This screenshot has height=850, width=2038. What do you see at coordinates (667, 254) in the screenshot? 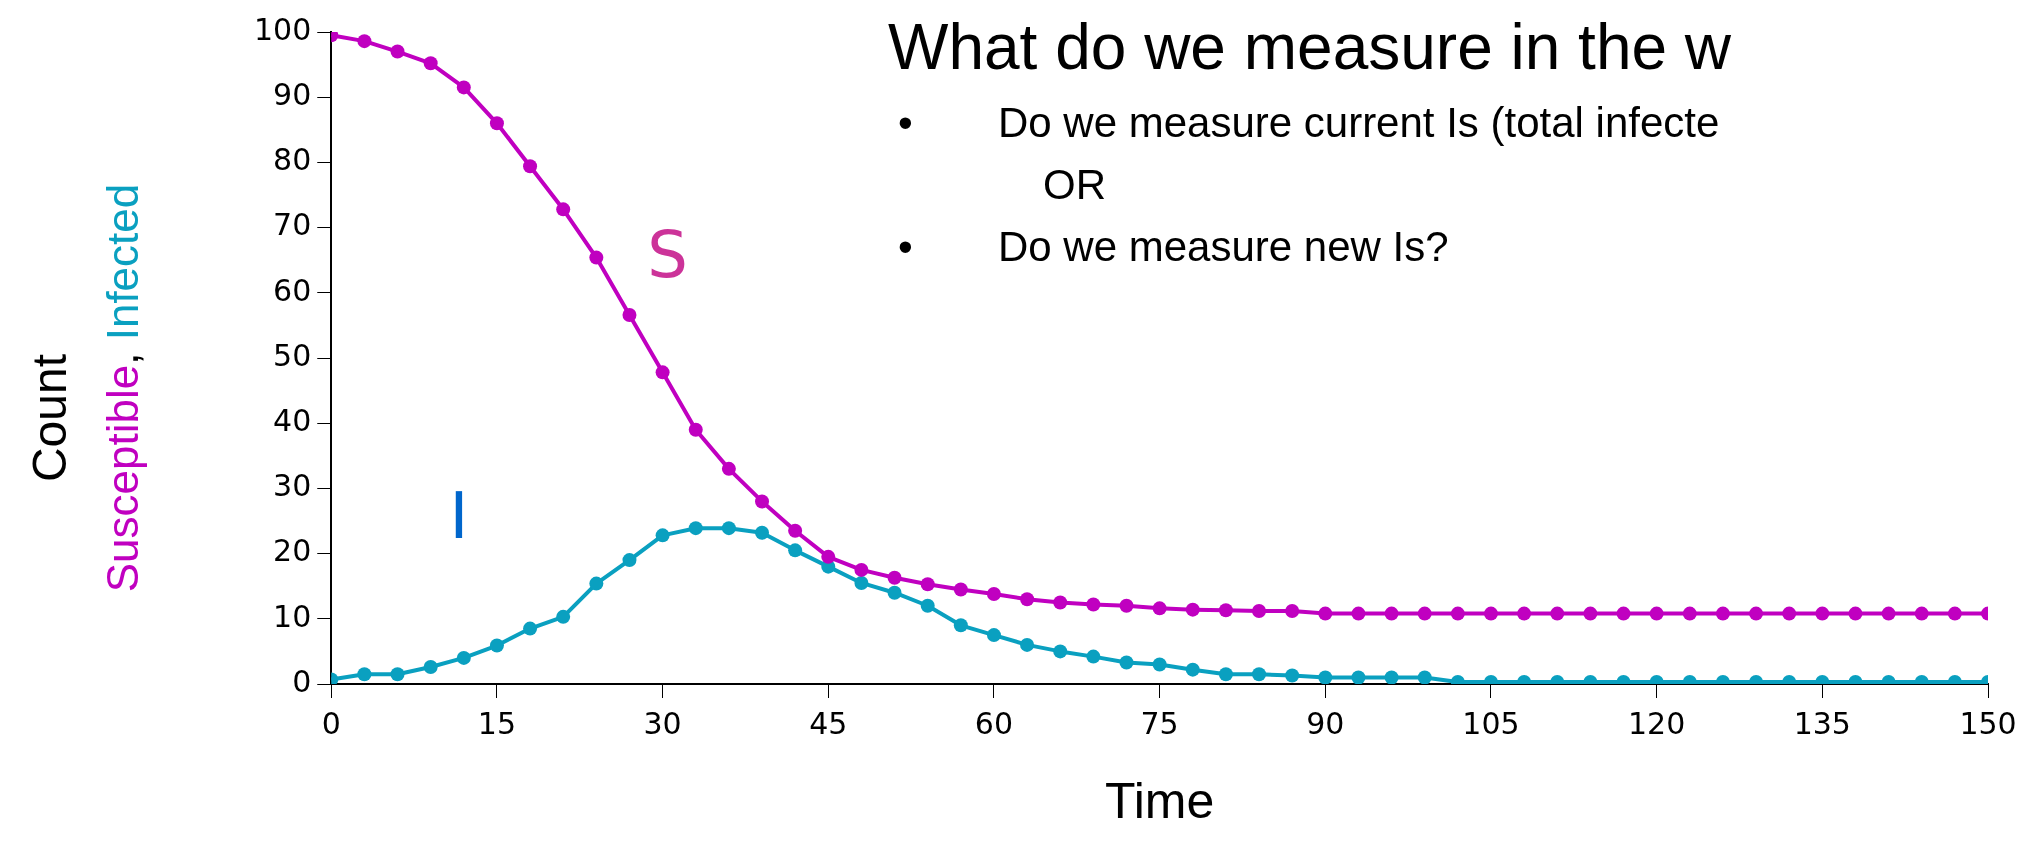
I see `annotation: S` at bounding box center [667, 254].